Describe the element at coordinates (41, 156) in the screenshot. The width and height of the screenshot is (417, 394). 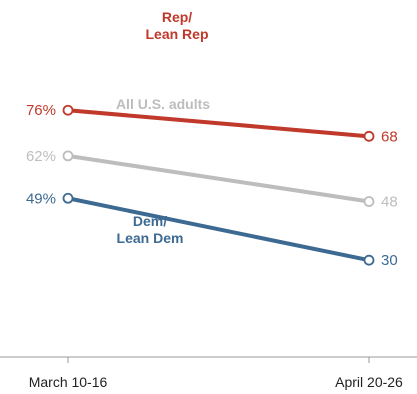
I see `data-label-all-u-s-adults-0: 62%` at that location.